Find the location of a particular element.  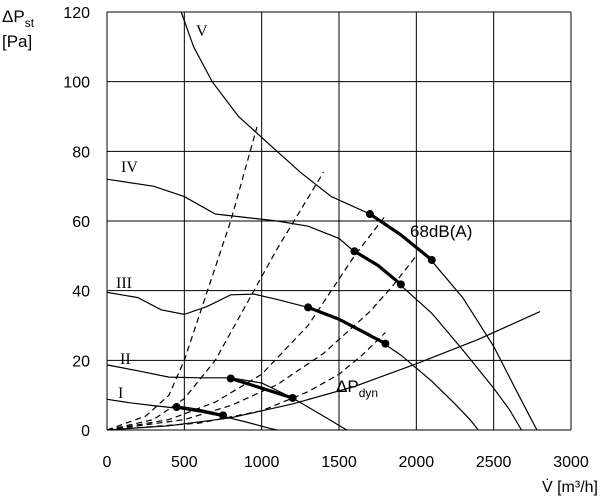

dyn-pressure-label: ΔPdyn is located at coordinates (357, 388).